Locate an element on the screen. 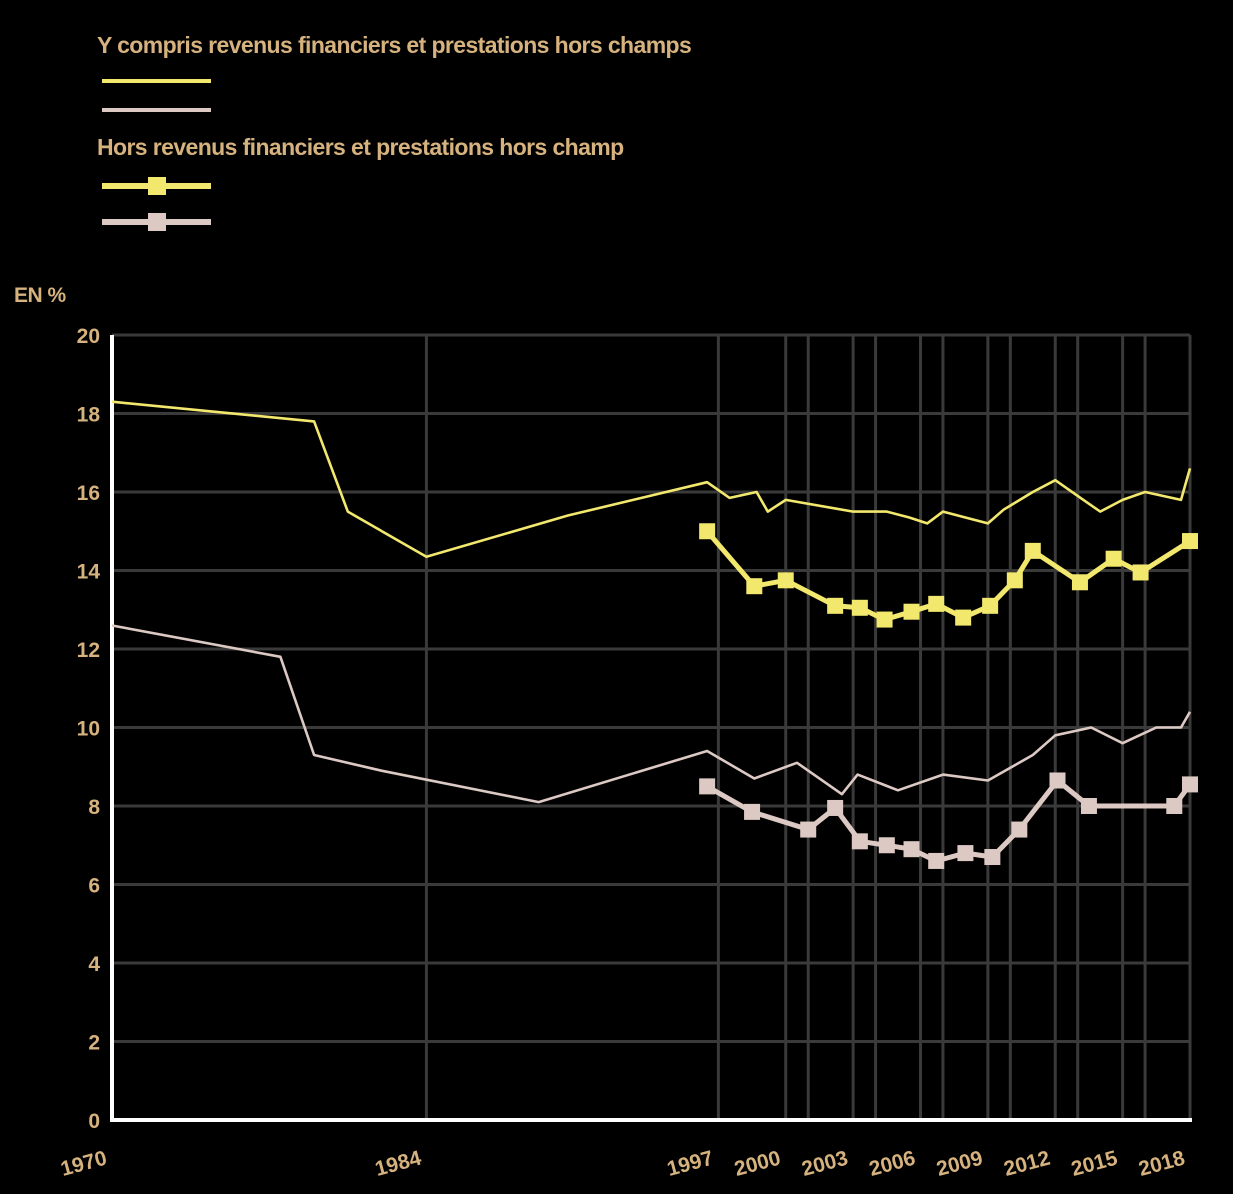 Image resolution: width=1233 pixels, height=1194 pixels. x-tick-label-2000: 2000 is located at coordinates (757, 1164).